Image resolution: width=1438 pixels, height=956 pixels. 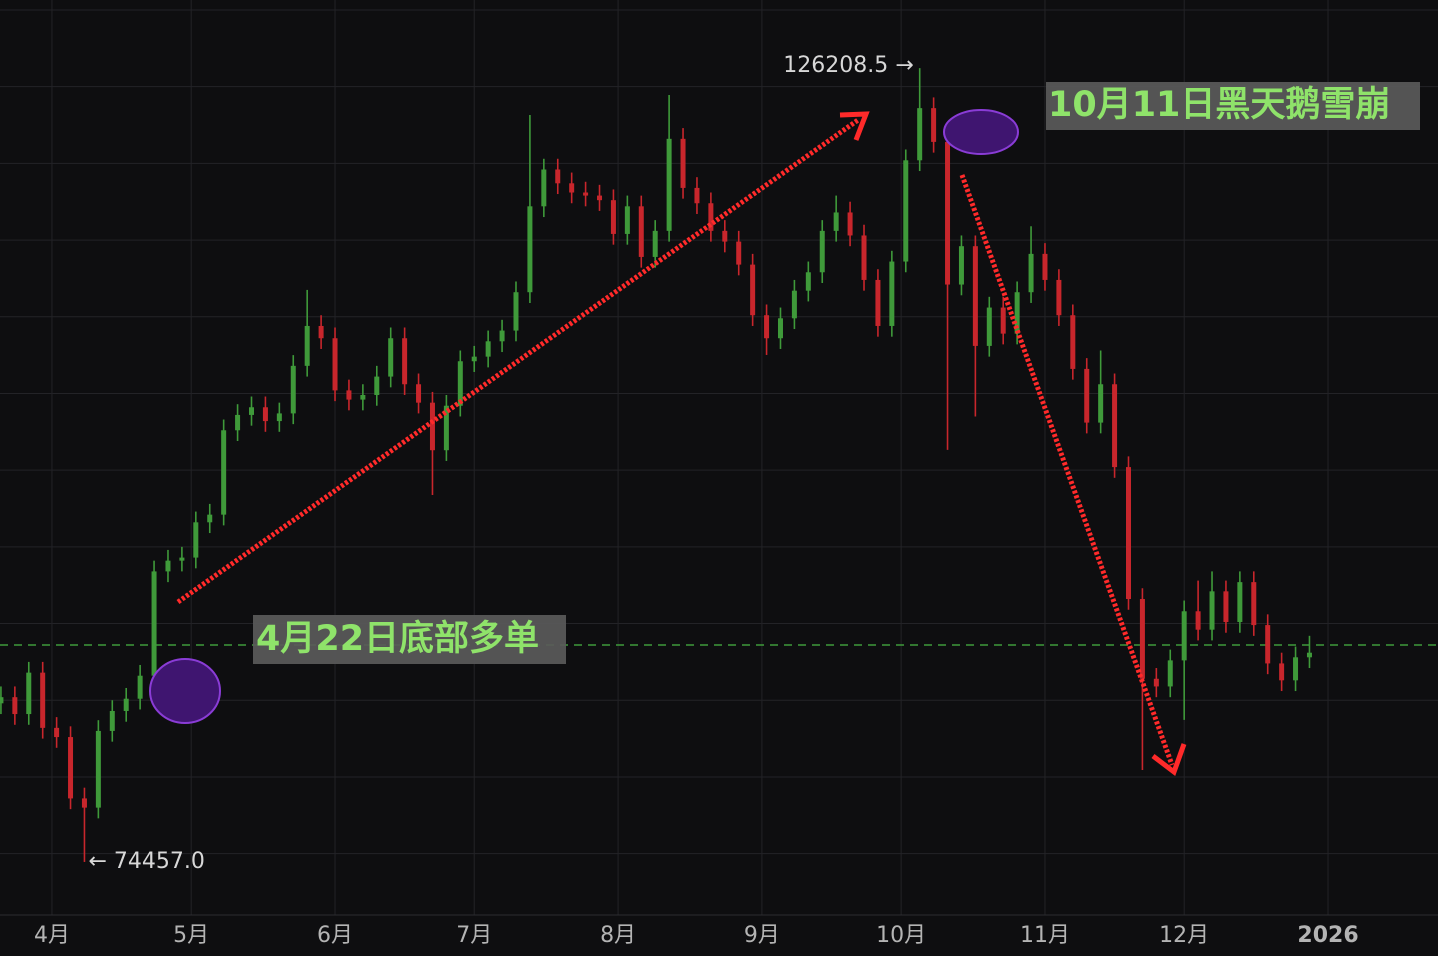 I want to click on x-tick-label: 8月, so click(x=618, y=935).